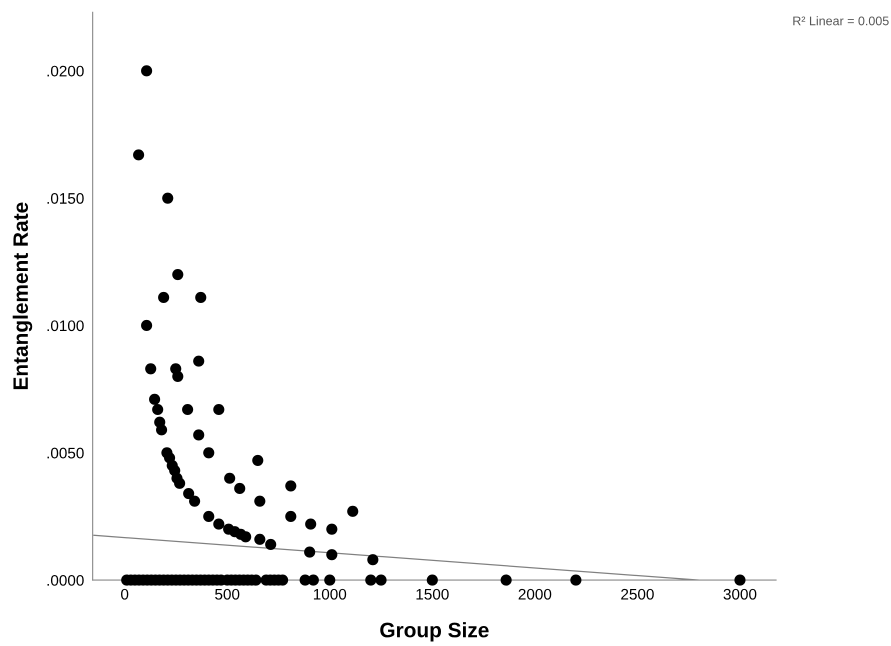  Describe the element at coordinates (841, 21) in the screenshot. I see `text: R² Linear = 0.005` at that location.